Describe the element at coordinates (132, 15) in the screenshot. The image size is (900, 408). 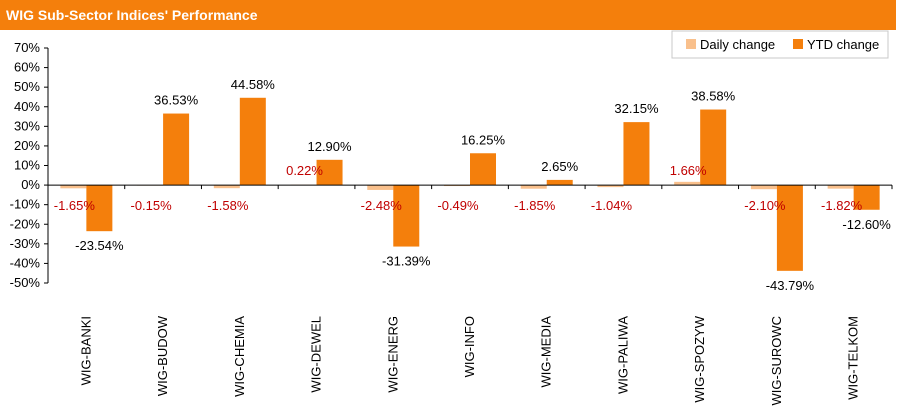
I see `chart-title: WIG Sub-Sector Indices' Performance` at that location.